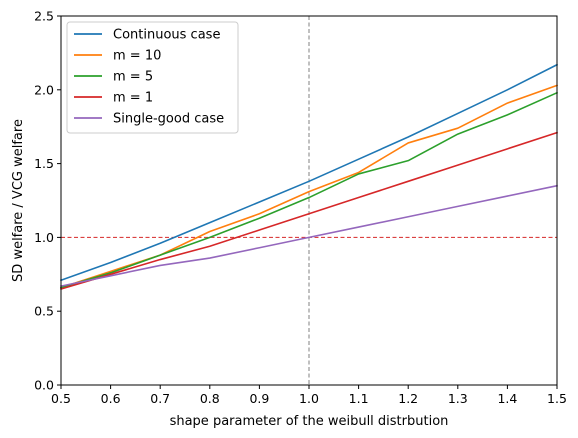 Image resolution: width=578 pixels, height=438 pixels. What do you see at coordinates (557, 398) in the screenshot?
I see `x-tick-label: 1.5` at bounding box center [557, 398].